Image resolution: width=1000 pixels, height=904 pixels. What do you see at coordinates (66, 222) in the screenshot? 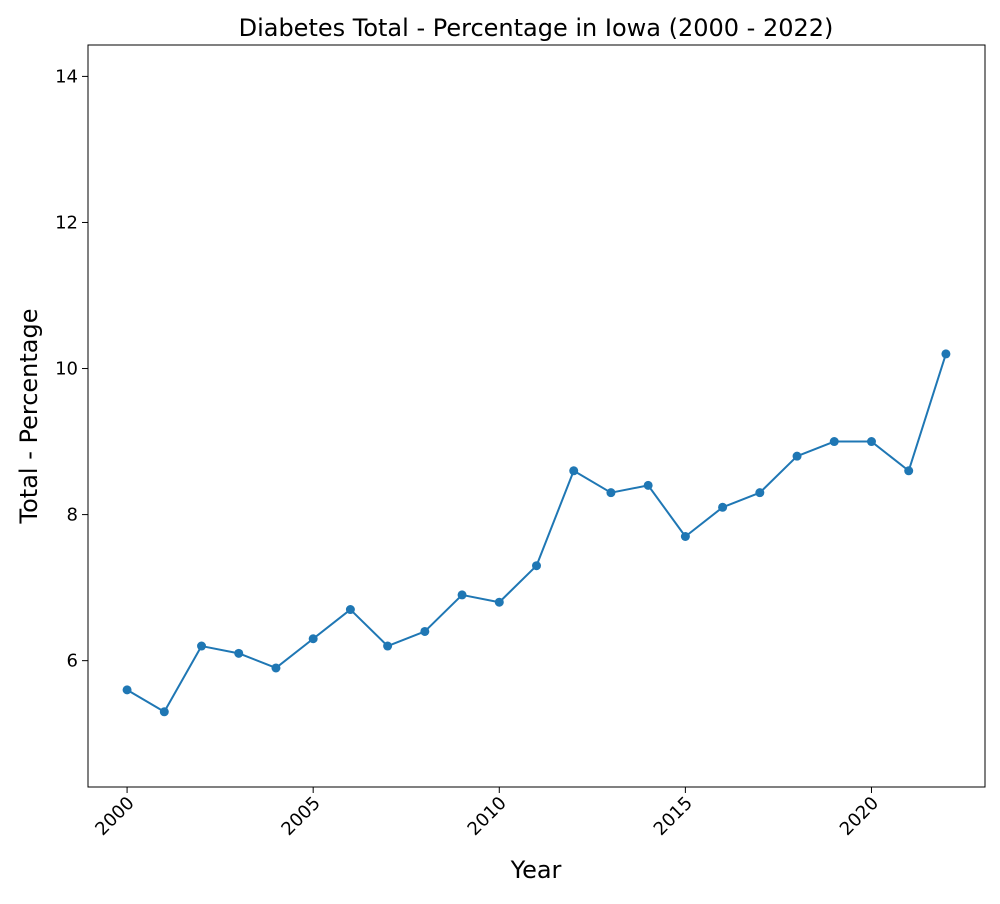
I see `y-tick-label: 12` at bounding box center [66, 222].